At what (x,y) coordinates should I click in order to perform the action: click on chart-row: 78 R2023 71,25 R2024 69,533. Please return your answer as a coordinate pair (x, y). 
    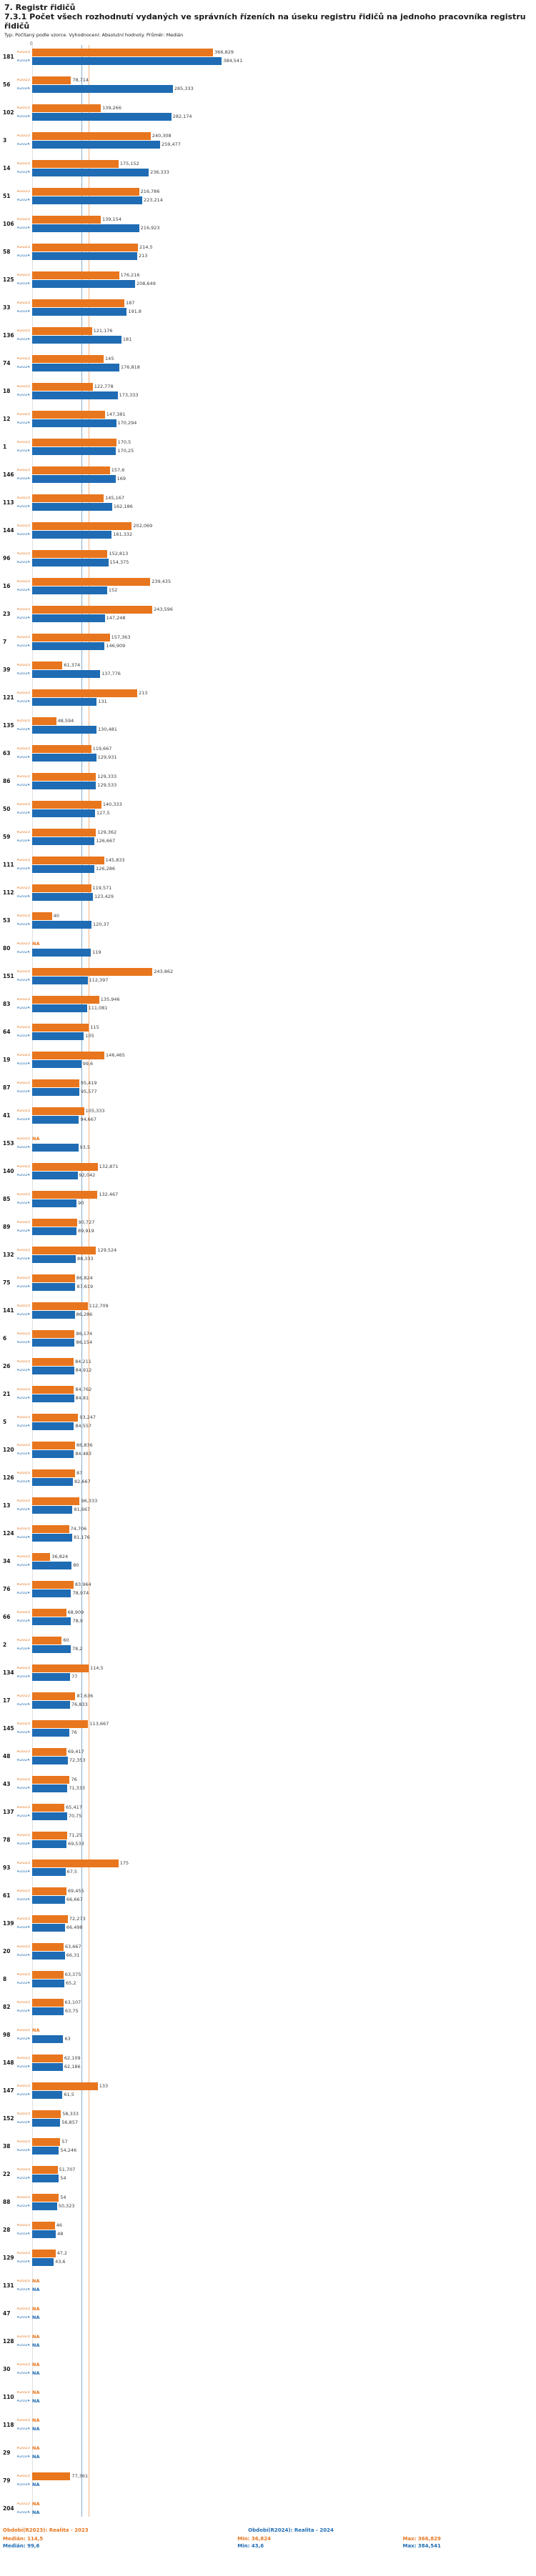
    Looking at the image, I should click on (269, 1840).